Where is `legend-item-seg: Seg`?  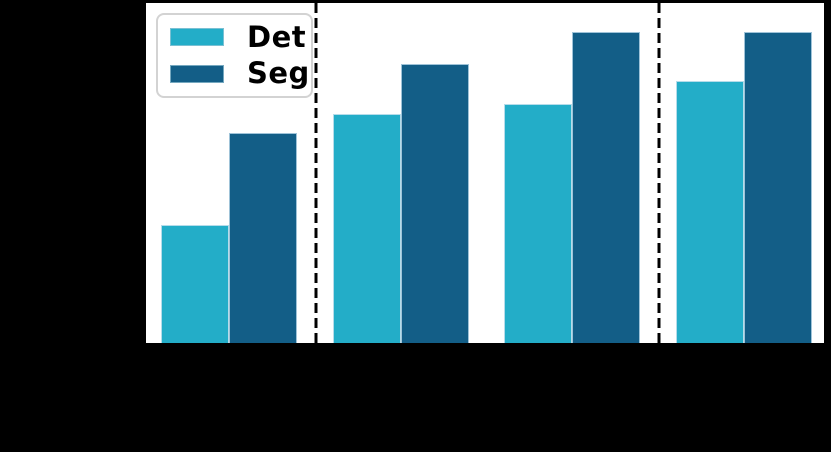
legend-item-seg: Seg is located at coordinates (240, 73).